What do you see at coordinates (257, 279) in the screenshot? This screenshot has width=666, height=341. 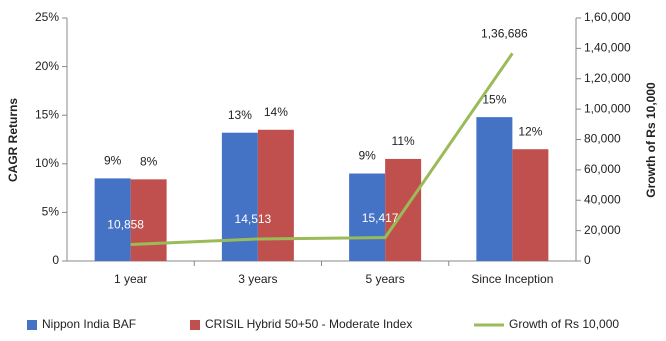 I see `x-tick-label: 3 years` at bounding box center [257, 279].